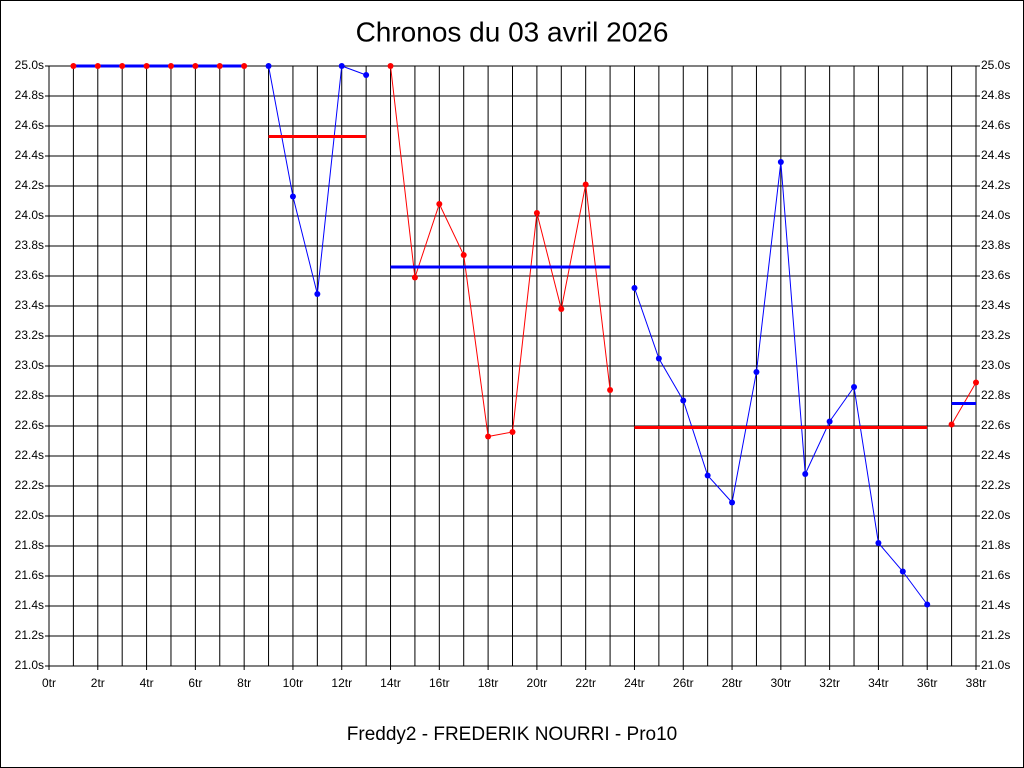 The height and width of the screenshot is (768, 1024). Describe the element at coordinates (976, 683) in the screenshot. I see `x-tick-label: 38tr` at that location.